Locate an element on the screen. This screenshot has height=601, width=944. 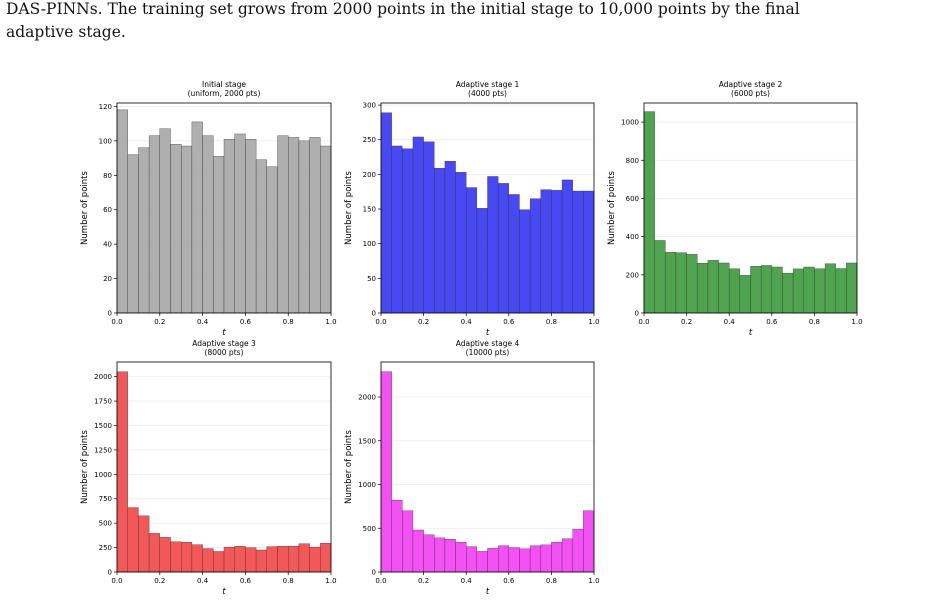
x-tick-label: 0.4 is located at coordinates (730, 322).